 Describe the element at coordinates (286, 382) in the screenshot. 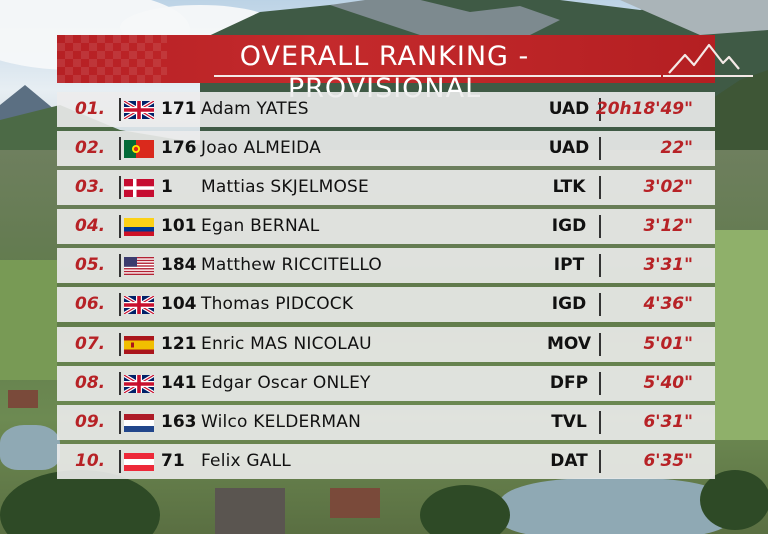

I see `rider-name: Edgar Oscar ONLEY` at that location.